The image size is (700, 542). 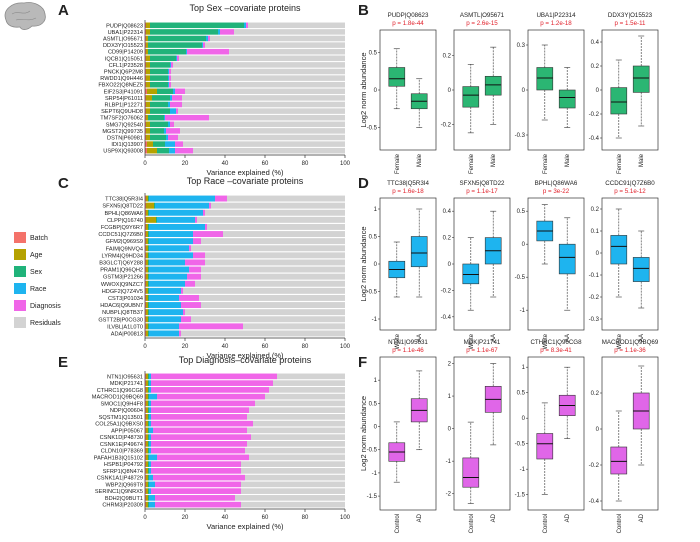 I want to click on category-label: TTC38|Q5R3I4, so click(x=124, y=200).